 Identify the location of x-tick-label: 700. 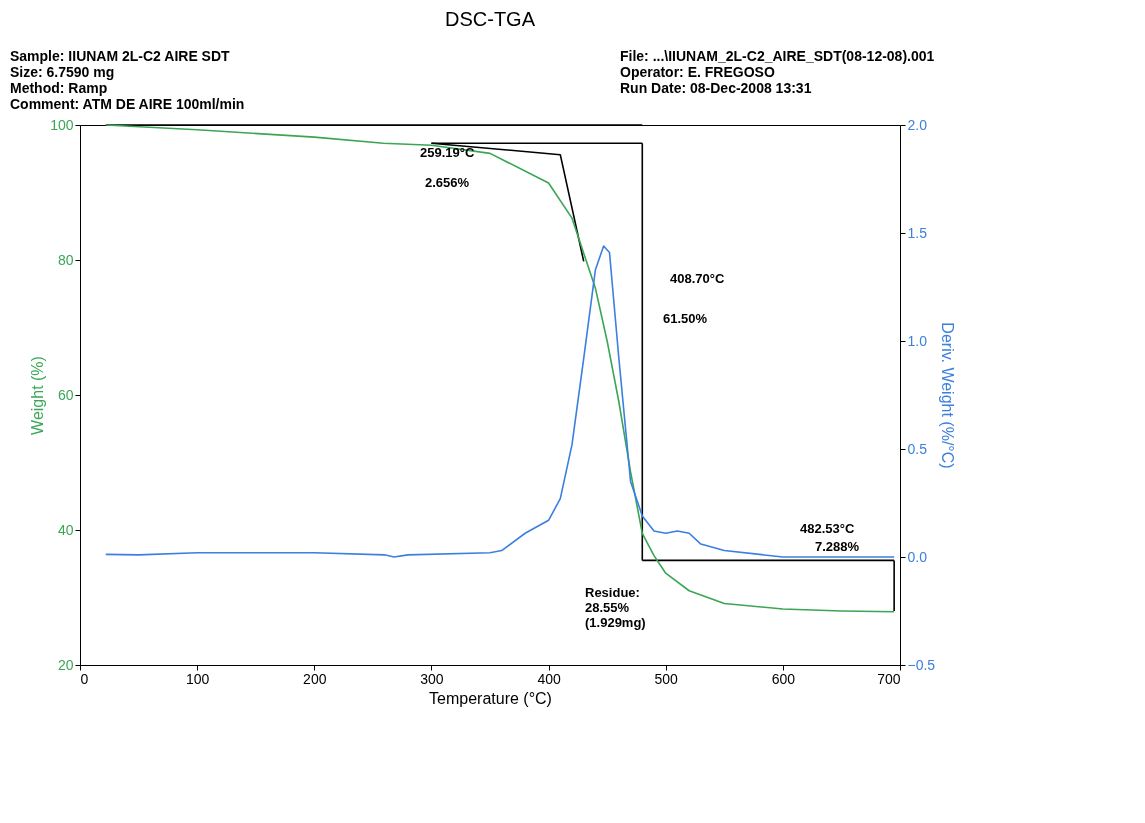
(889, 678).